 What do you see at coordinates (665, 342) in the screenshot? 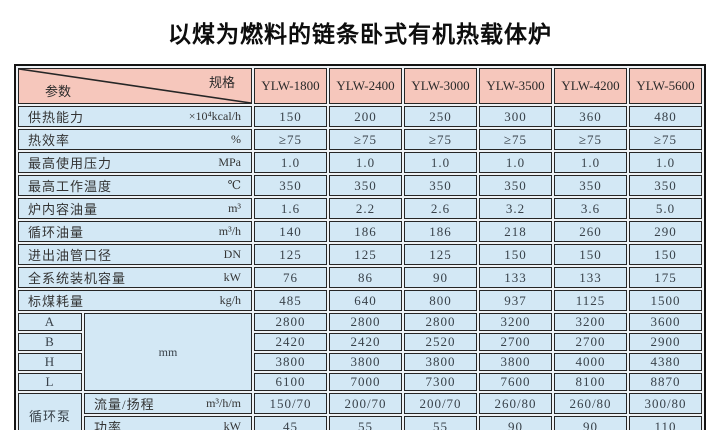
I see `value-cell: 2900` at bounding box center [665, 342].